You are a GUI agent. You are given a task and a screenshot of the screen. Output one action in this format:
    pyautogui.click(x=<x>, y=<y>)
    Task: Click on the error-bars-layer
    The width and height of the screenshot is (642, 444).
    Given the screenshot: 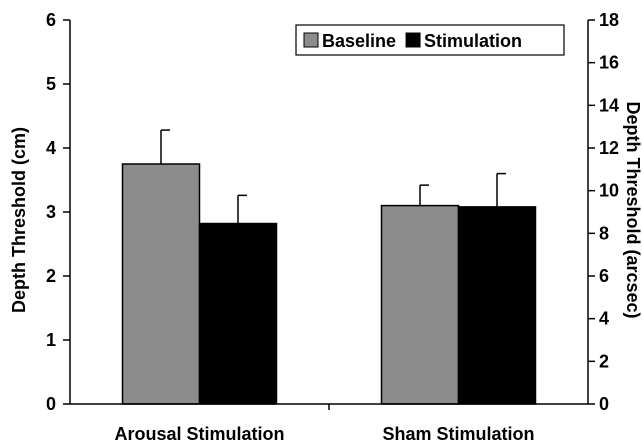 What is the action you would take?
    pyautogui.click(x=333, y=176)
    